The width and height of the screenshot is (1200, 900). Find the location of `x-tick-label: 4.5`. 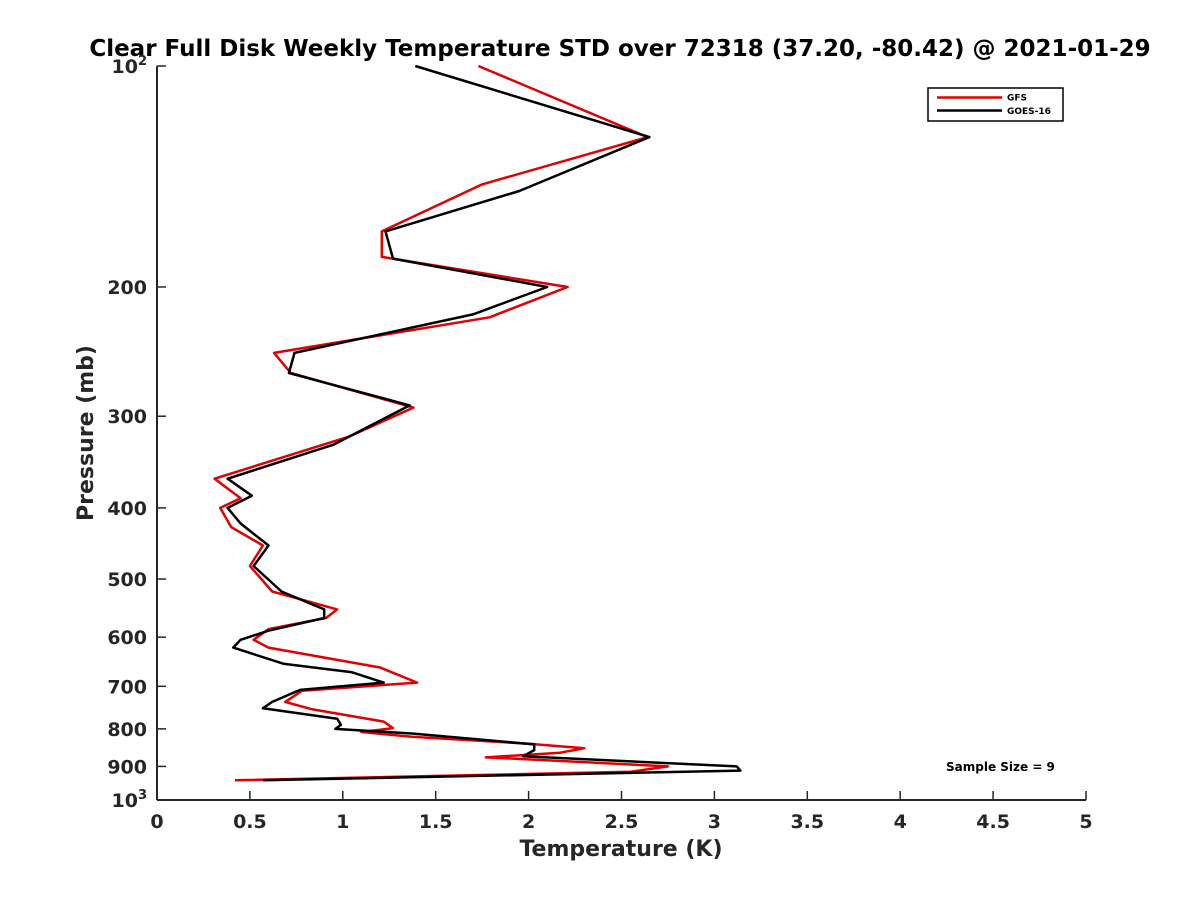

x-tick-label: 4.5 is located at coordinates (993, 822).